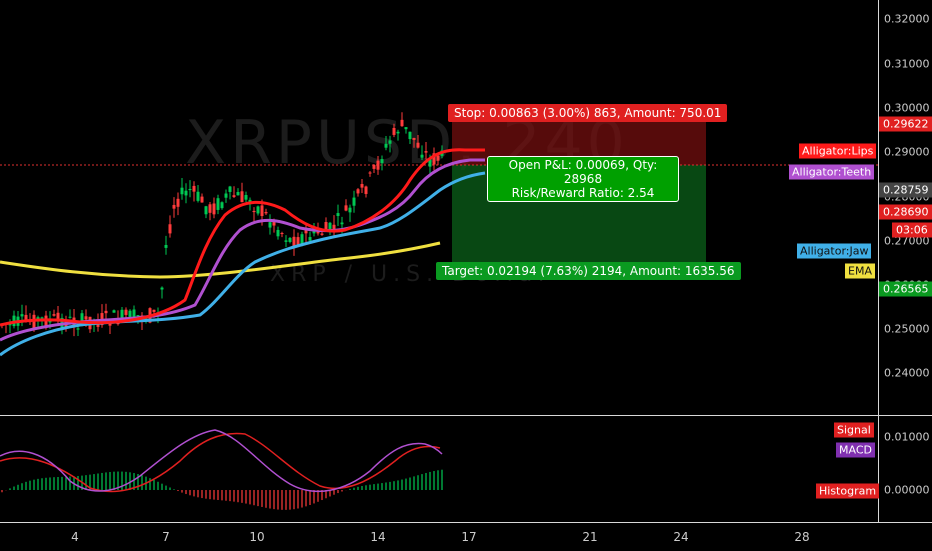 The height and width of the screenshot is (551, 932). What do you see at coordinates (848, 491) in the screenshot?
I see `histogram-tag: Histogram` at bounding box center [848, 491].